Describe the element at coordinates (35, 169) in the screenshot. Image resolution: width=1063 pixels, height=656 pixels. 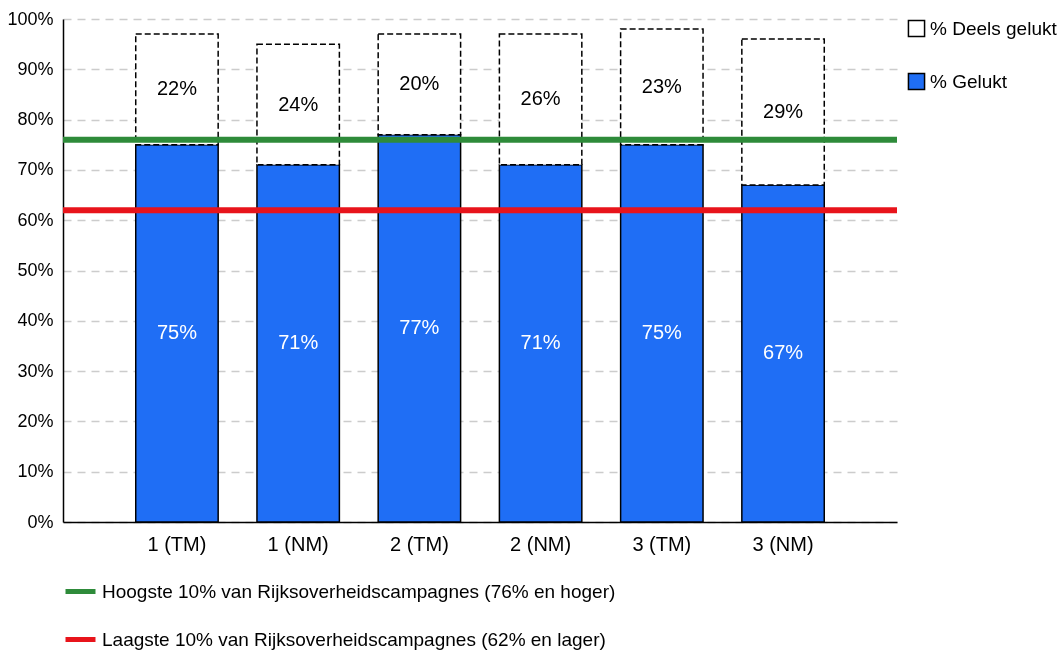
I see `y-tick-label: 70%` at that location.